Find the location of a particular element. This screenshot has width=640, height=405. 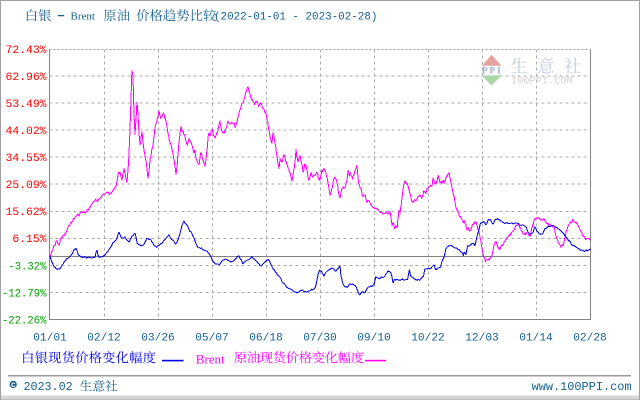

svg-text: 15.62% is located at coordinates (25, 213).